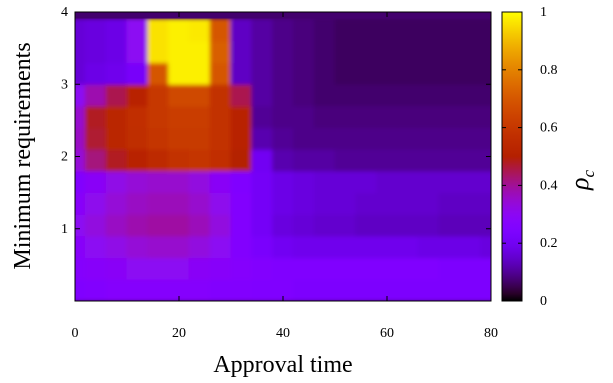 This screenshot has height=383, width=613. Describe the element at coordinates (581, 180) in the screenshot. I see `colorbar-title: ρc` at that location.